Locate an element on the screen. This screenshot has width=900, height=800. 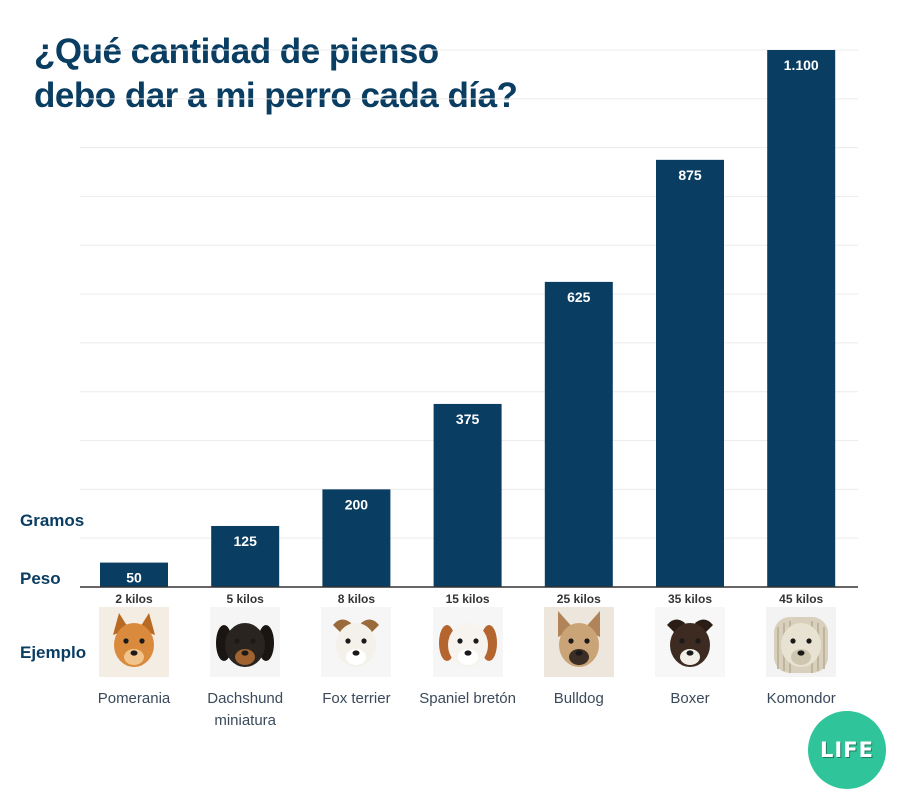
bar-value-label: 625 is located at coordinates (579, 297).